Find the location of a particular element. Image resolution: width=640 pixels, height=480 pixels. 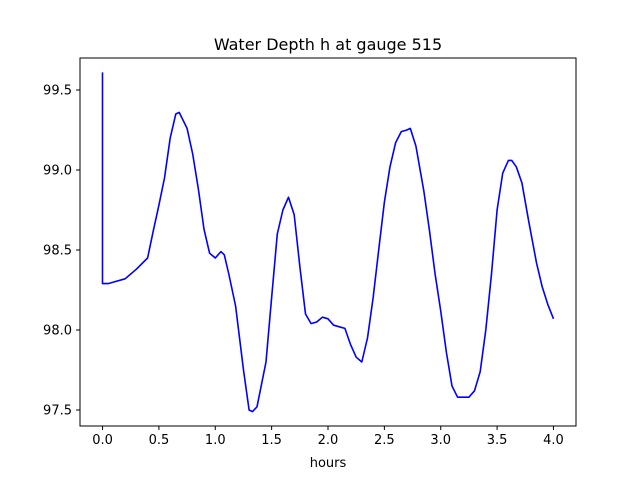

x-tick-label: 4.0 is located at coordinates (553, 440).